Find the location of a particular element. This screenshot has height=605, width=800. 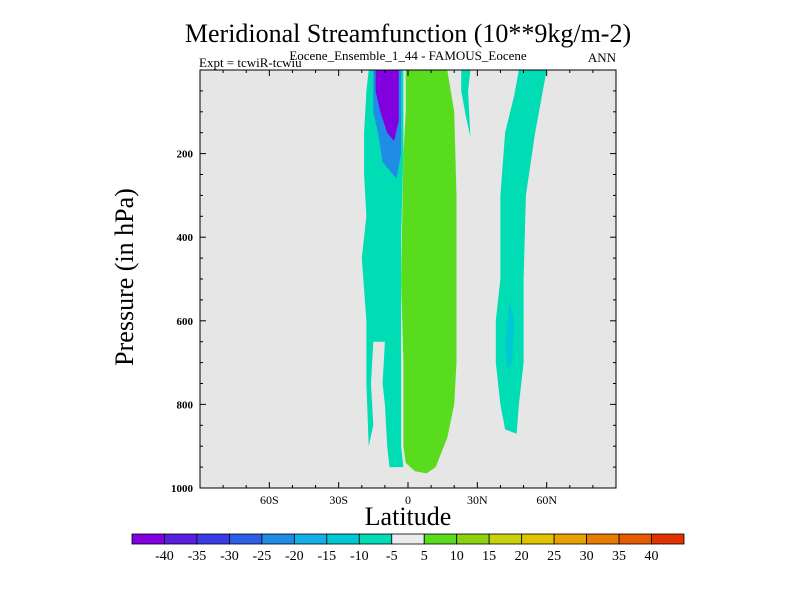

y-tick-label: 400 is located at coordinates (185, 238).